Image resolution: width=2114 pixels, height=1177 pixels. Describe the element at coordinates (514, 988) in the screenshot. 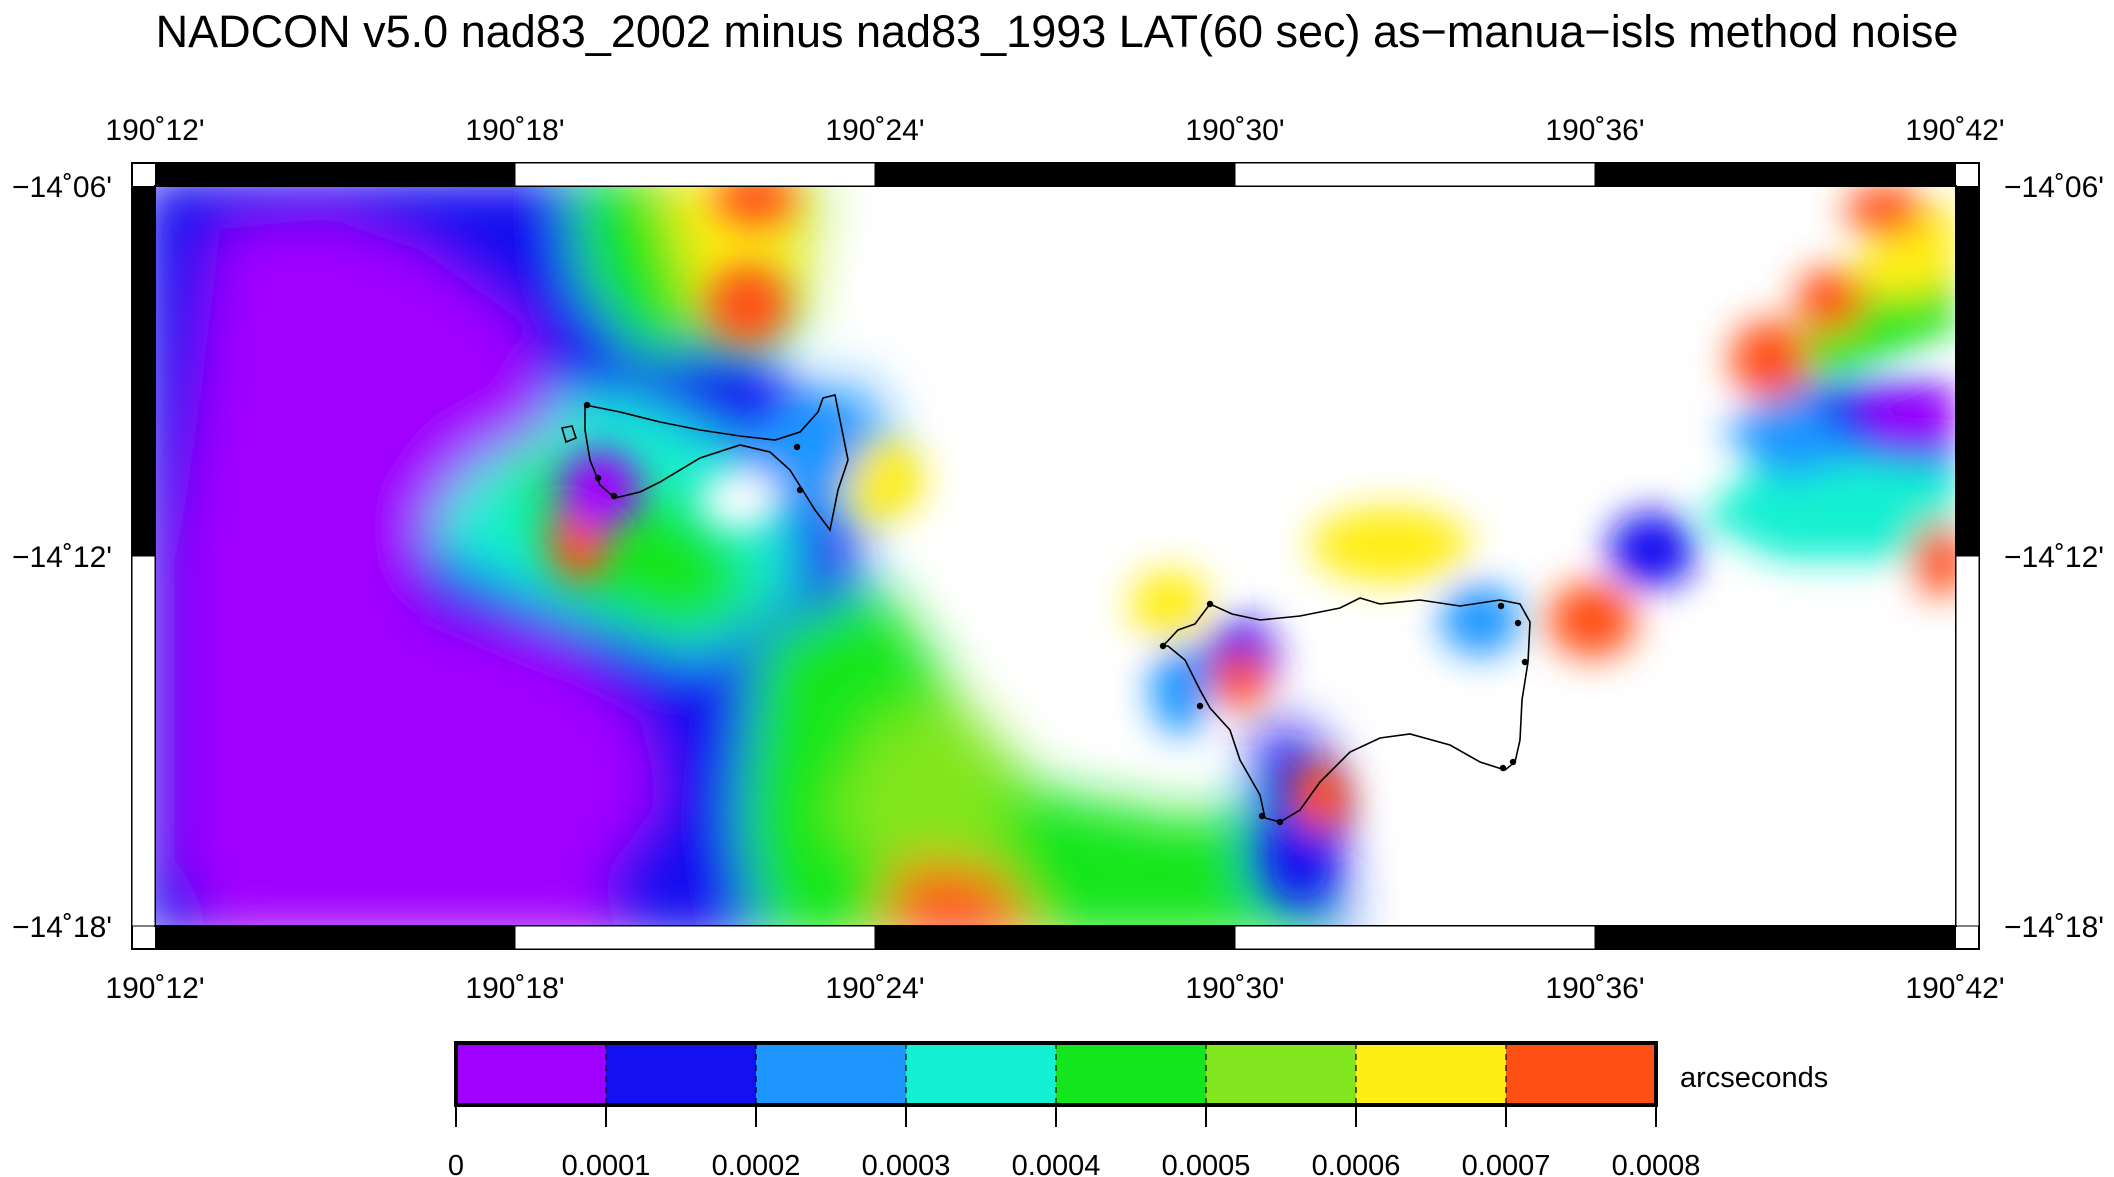

I see `bottom-lon-label: 190˚18'` at that location.